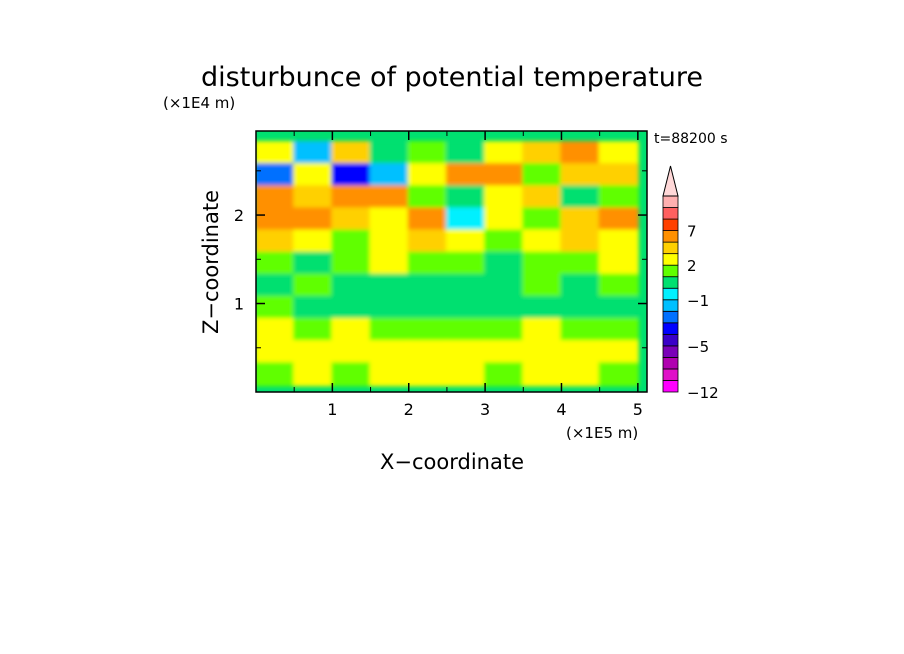  Describe the element at coordinates (199, 103) in the screenshot. I see `y-unit-label: (×1E4 m)` at that location.